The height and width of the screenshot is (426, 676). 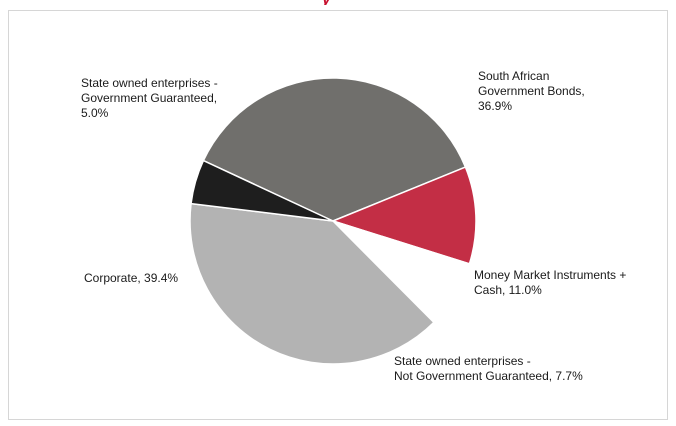 I want to click on chart-title-fragment: y, so click(x=327, y=2).